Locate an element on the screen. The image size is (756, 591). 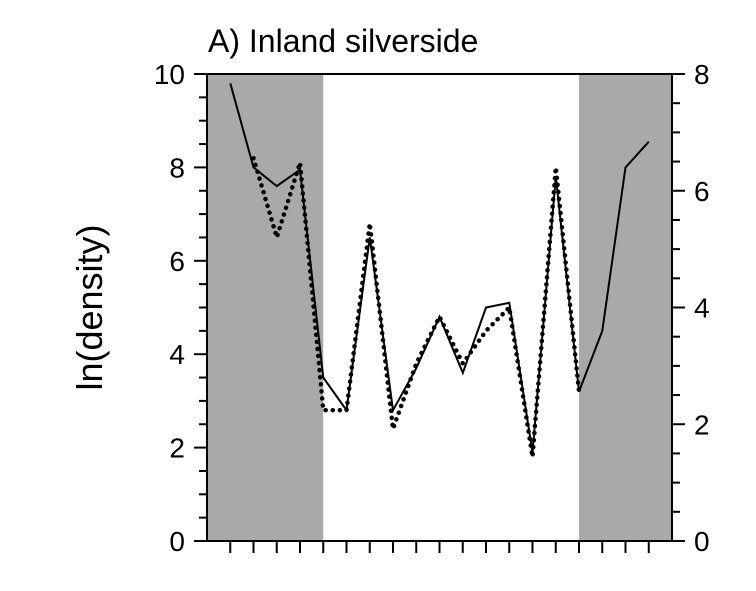
left-tick-label: 0 is located at coordinates (177, 541).